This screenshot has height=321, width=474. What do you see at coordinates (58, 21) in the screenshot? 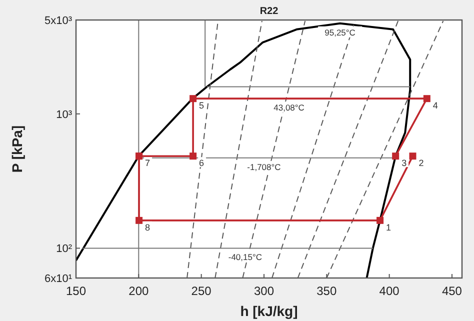
I see `y-tick-label: 5x10³` at bounding box center [58, 21].